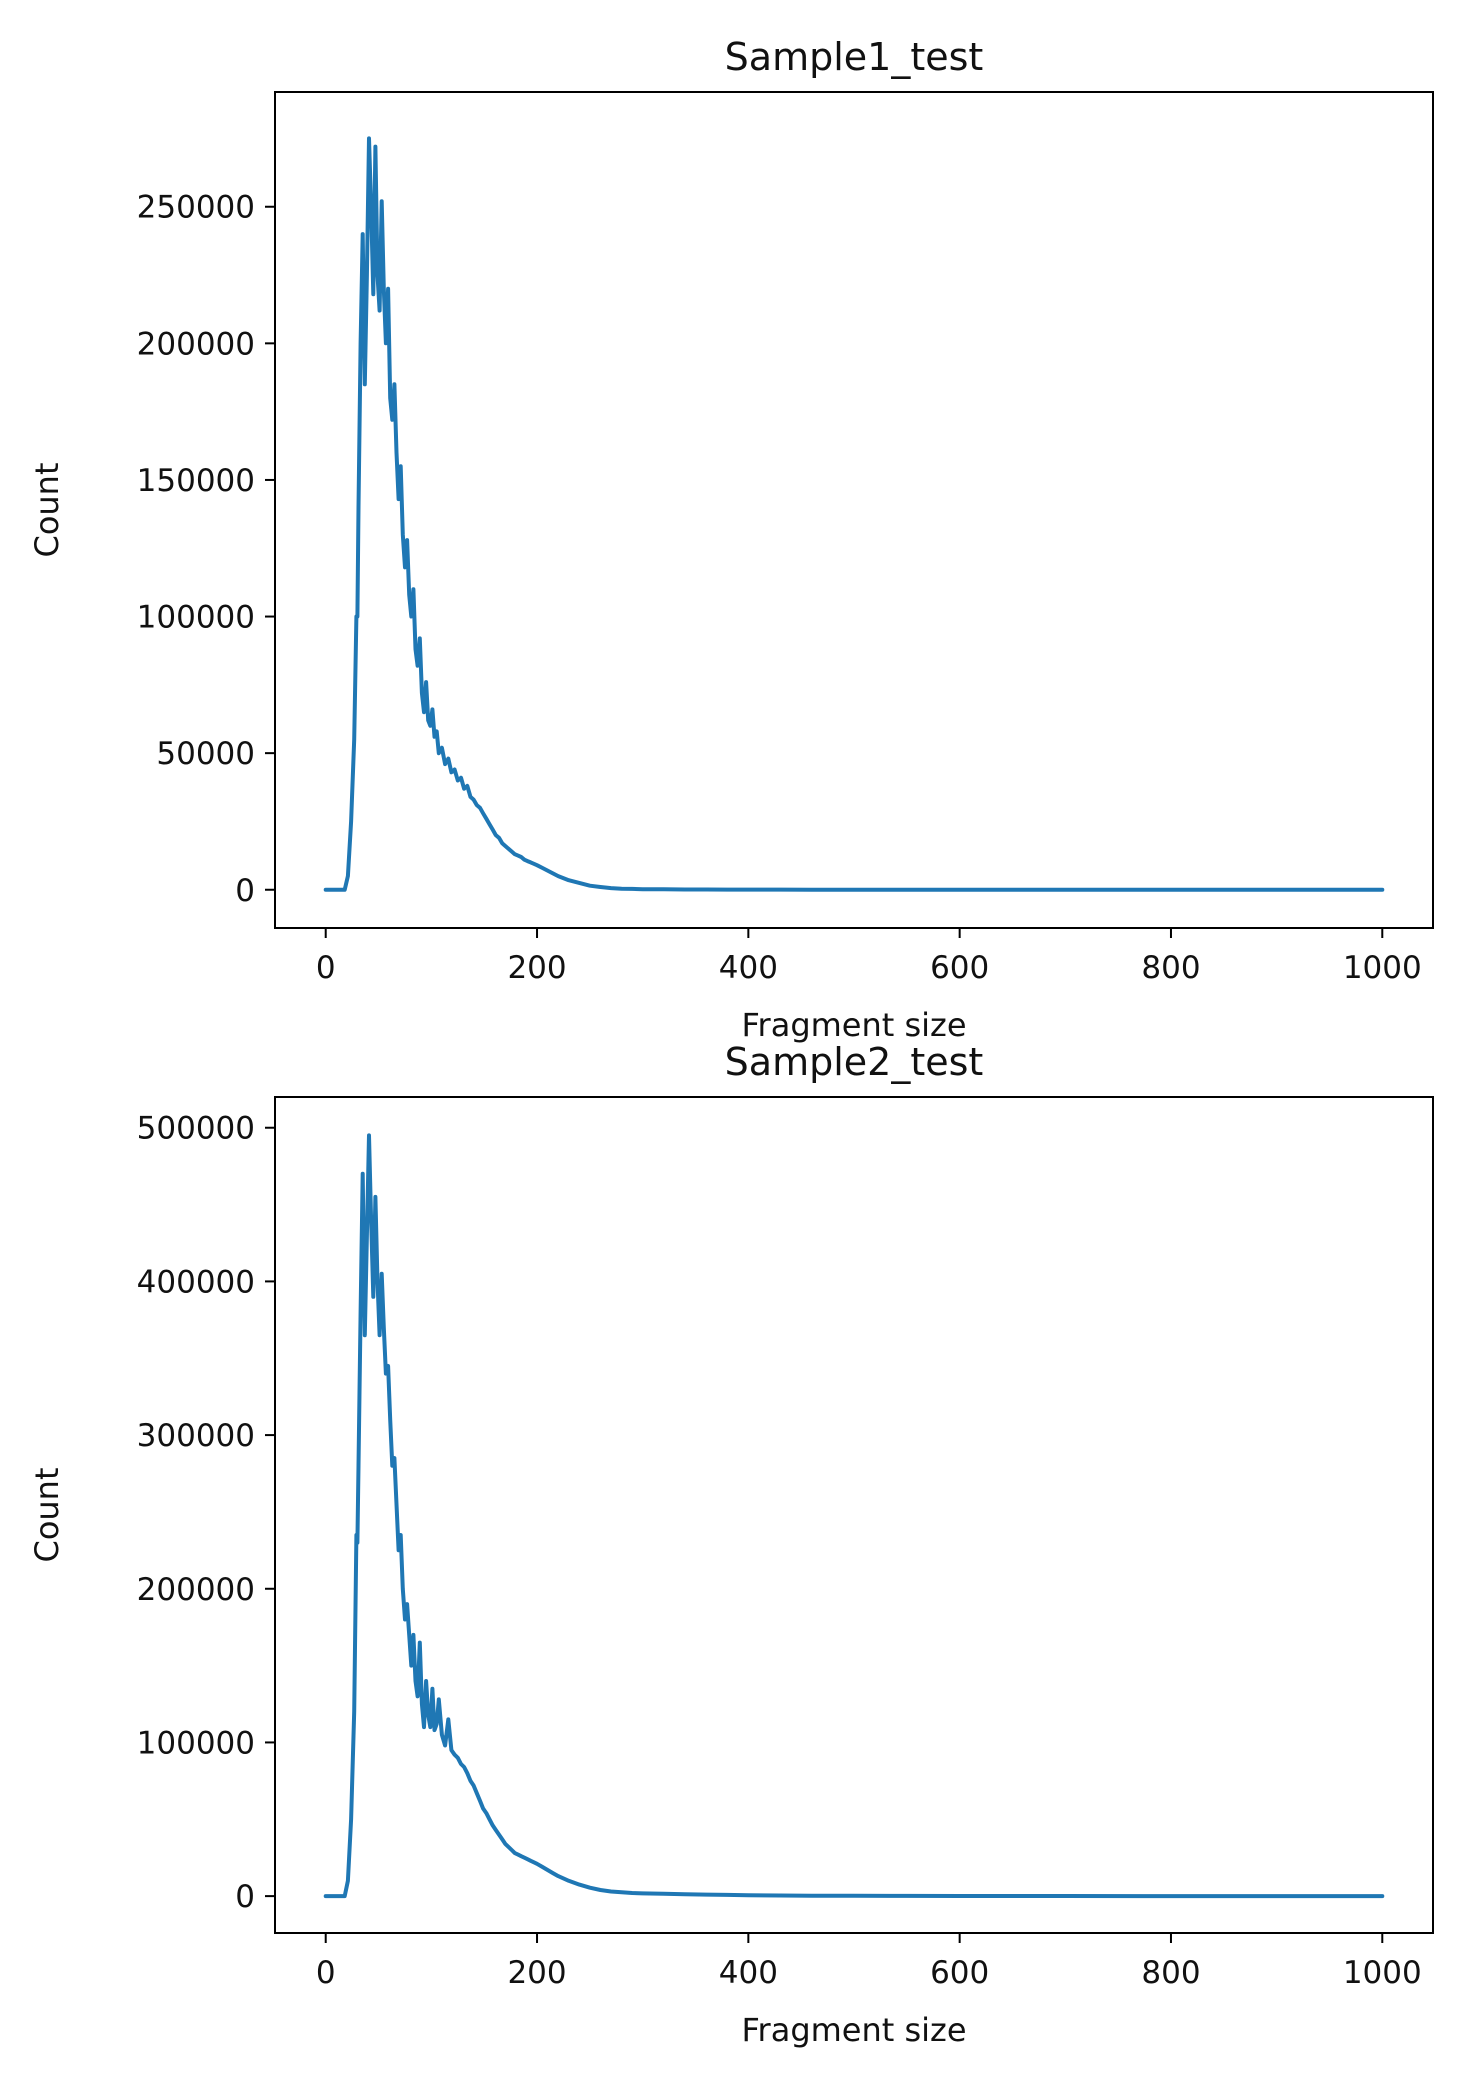 This screenshot has height=2096, width=1468. I want to click on y-tick-label: 300000, so click(196, 1436).